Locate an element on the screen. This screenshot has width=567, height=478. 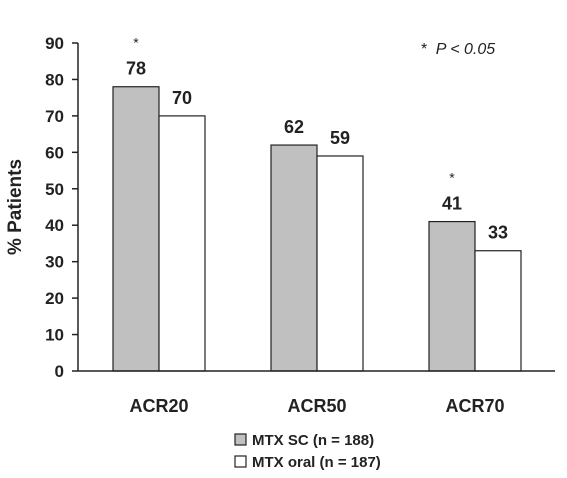
value-label: 33 is located at coordinates (498, 233).